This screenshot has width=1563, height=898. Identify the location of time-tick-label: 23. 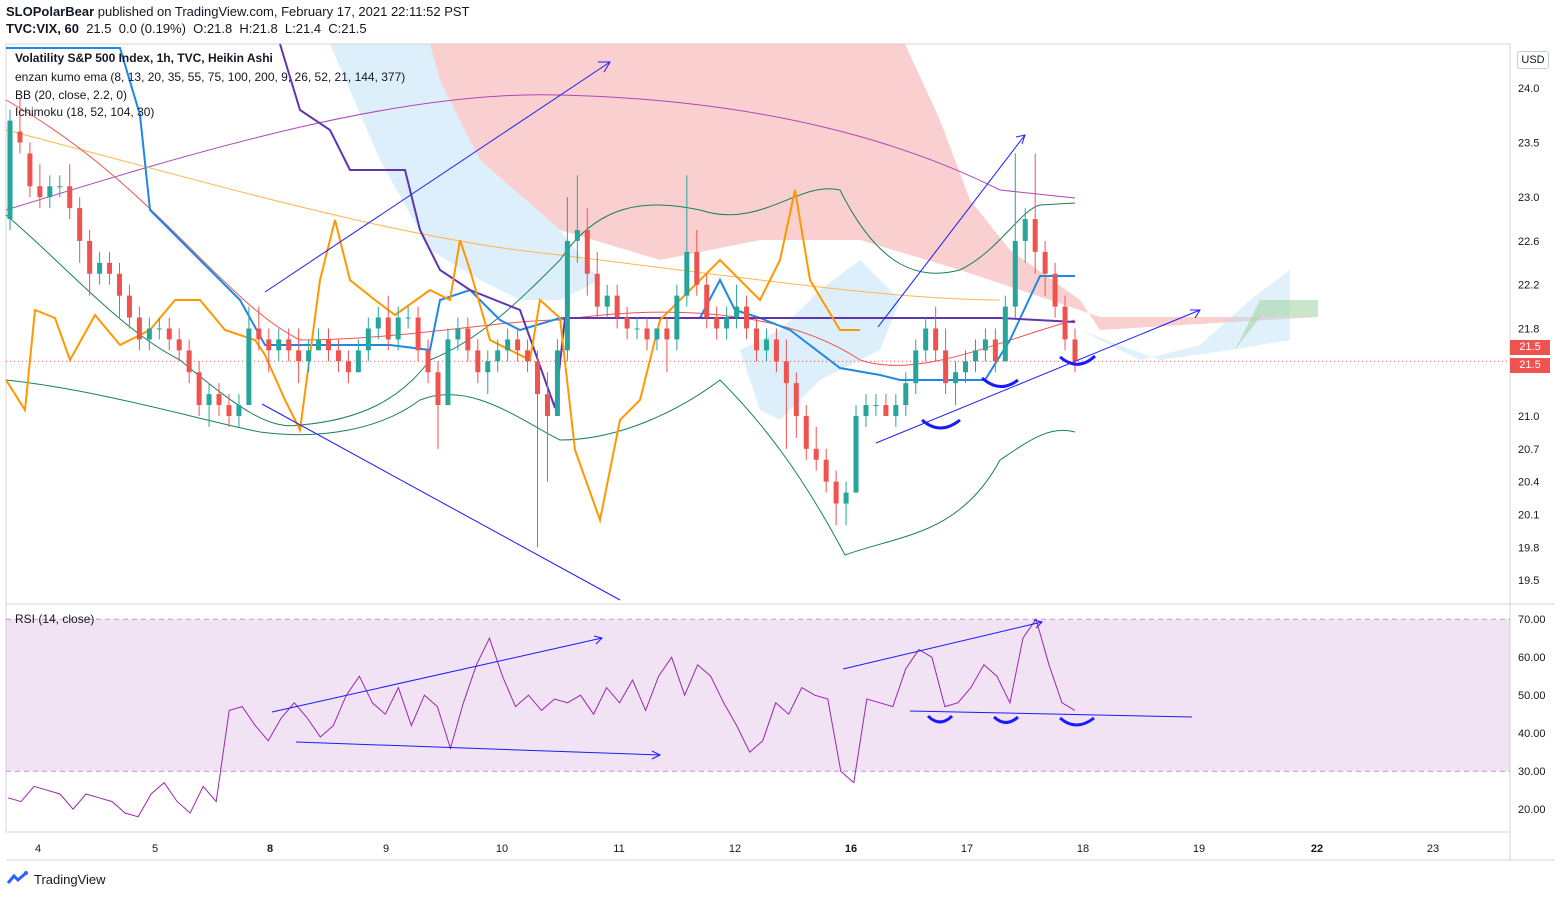
(1433, 849).